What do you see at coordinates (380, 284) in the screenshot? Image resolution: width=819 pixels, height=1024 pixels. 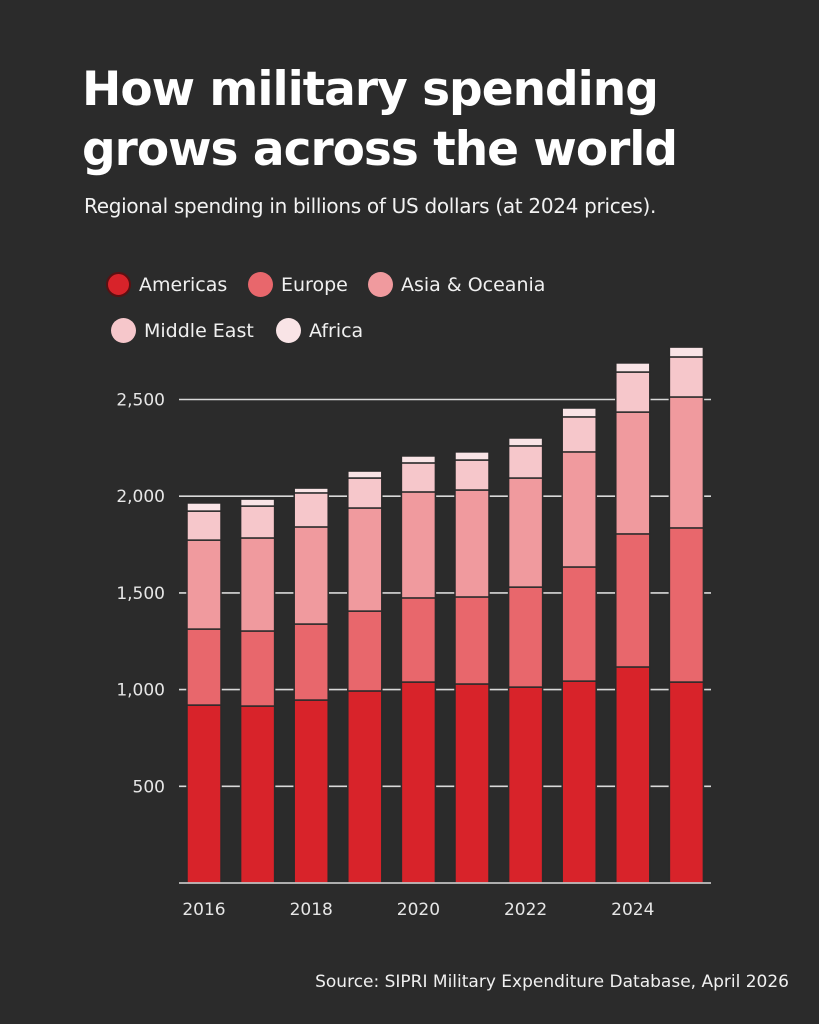 I see `legend-swatch-asia-oceania` at bounding box center [380, 284].